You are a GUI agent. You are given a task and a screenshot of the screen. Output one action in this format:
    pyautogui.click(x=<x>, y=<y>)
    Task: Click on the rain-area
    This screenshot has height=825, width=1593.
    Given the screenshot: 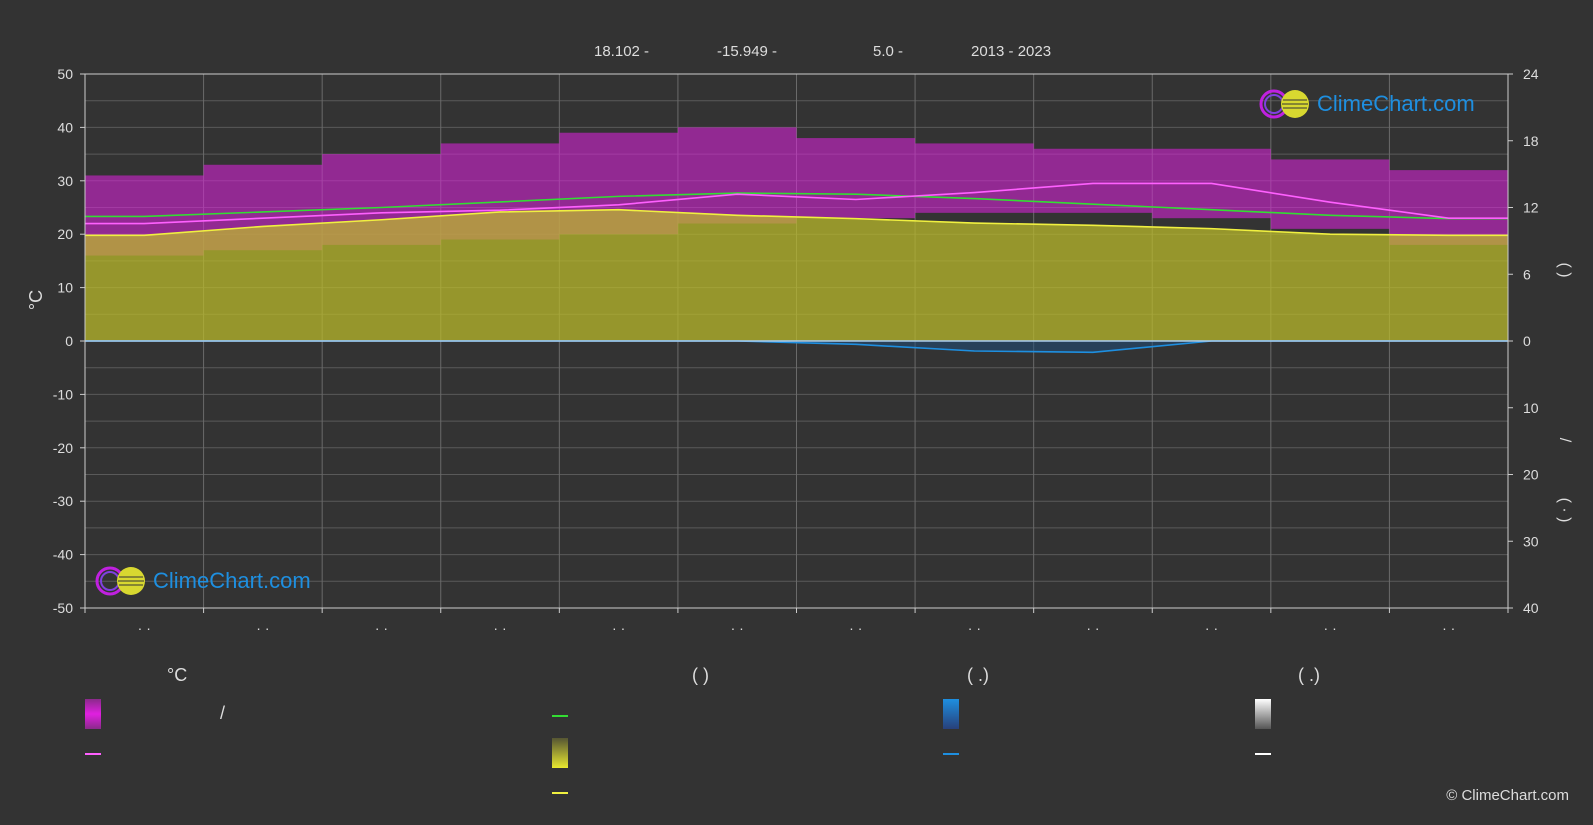 What is the action you would take?
    pyautogui.click(x=796, y=347)
    